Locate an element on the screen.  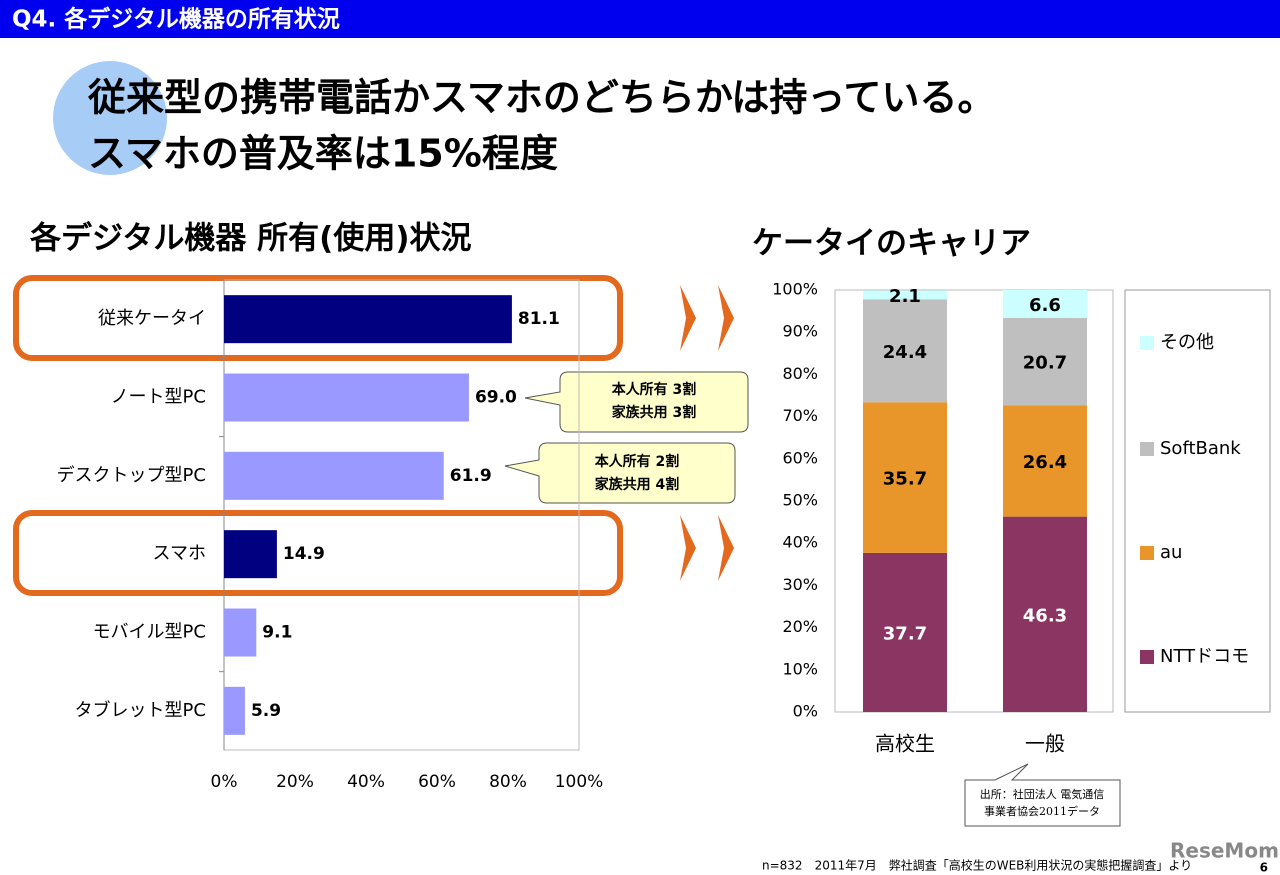
legend-label: その他 is located at coordinates (1187, 342).